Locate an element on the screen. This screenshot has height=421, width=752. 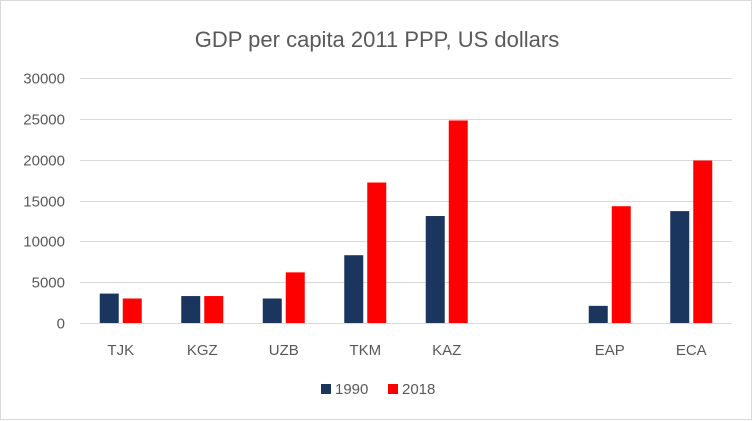
x-tick-label: KAZ is located at coordinates (446, 350).